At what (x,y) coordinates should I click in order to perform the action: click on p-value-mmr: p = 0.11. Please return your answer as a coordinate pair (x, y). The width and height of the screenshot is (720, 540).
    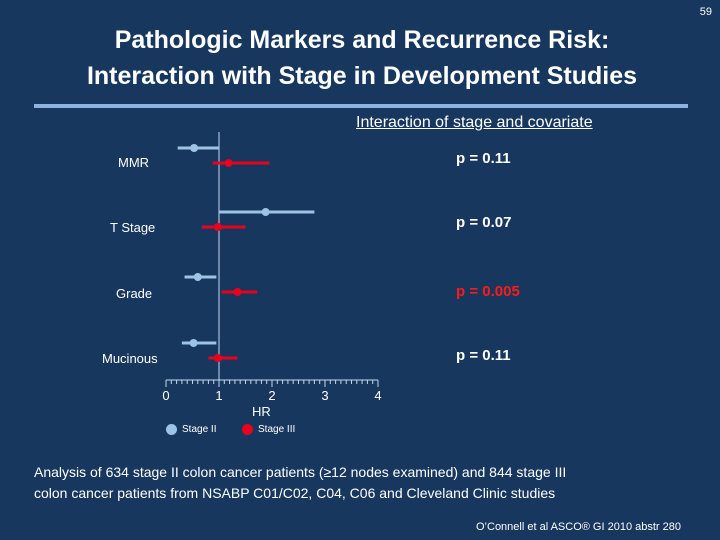
    Looking at the image, I should click on (483, 158).